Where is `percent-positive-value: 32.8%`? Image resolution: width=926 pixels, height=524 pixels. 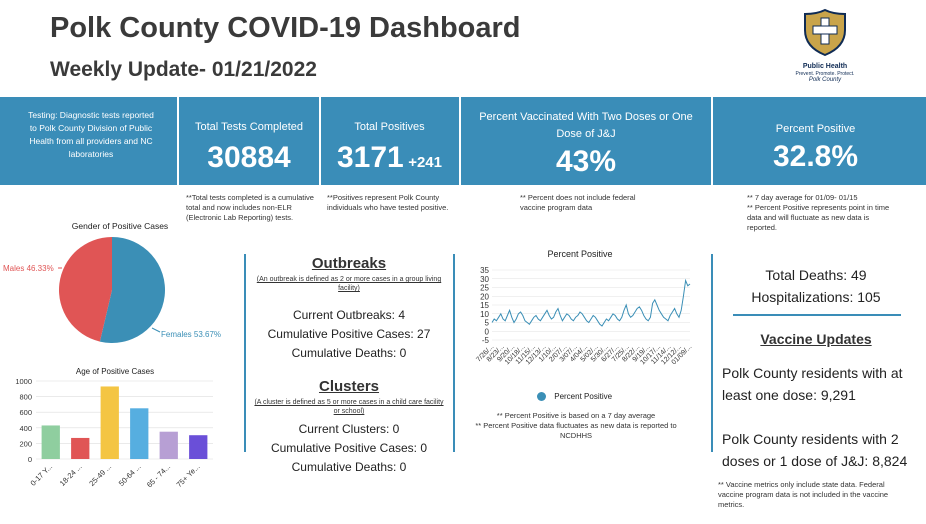
percent-positive-value: 32.8% is located at coordinates (815, 156).